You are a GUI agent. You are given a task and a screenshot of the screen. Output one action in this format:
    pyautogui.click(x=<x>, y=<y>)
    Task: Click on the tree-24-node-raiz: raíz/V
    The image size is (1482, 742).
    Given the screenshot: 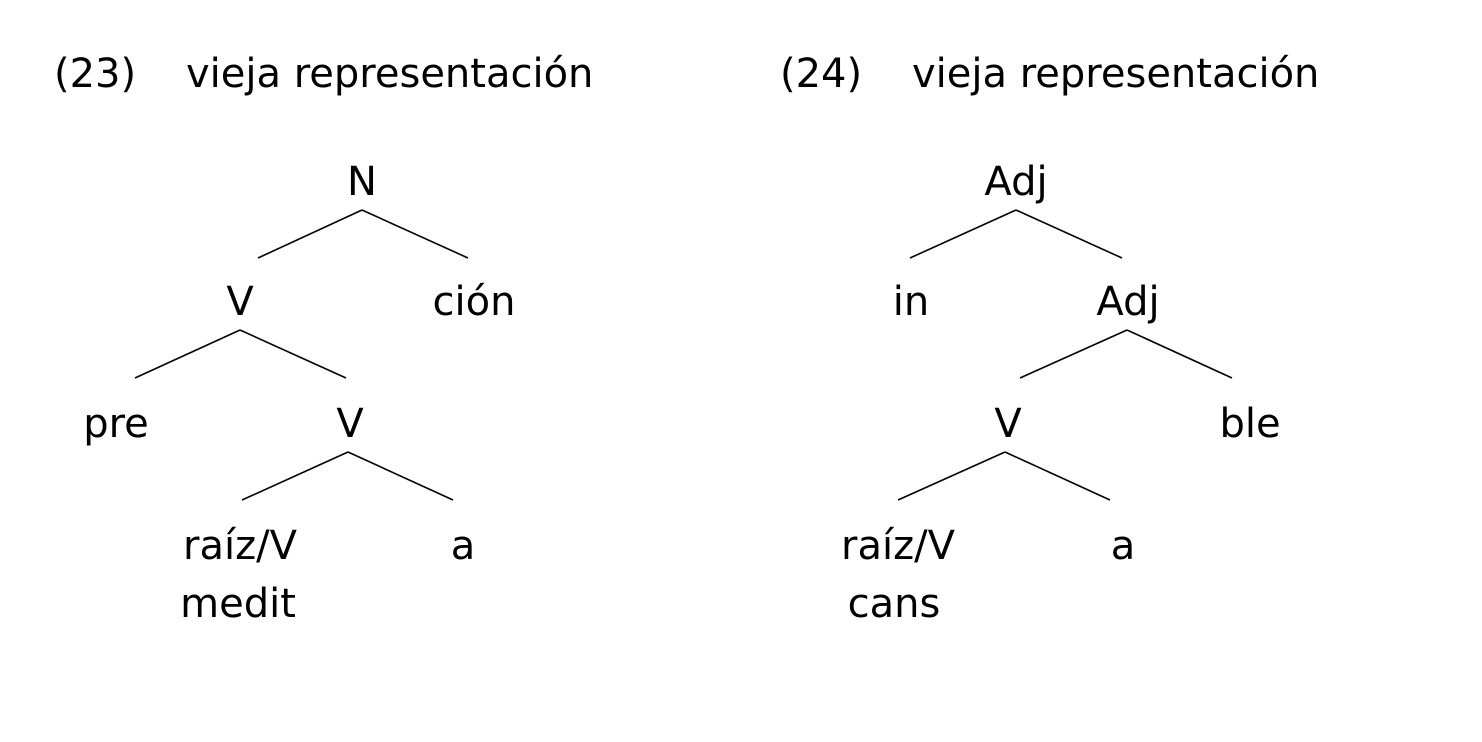 What is the action you would take?
    pyautogui.click(x=898, y=546)
    